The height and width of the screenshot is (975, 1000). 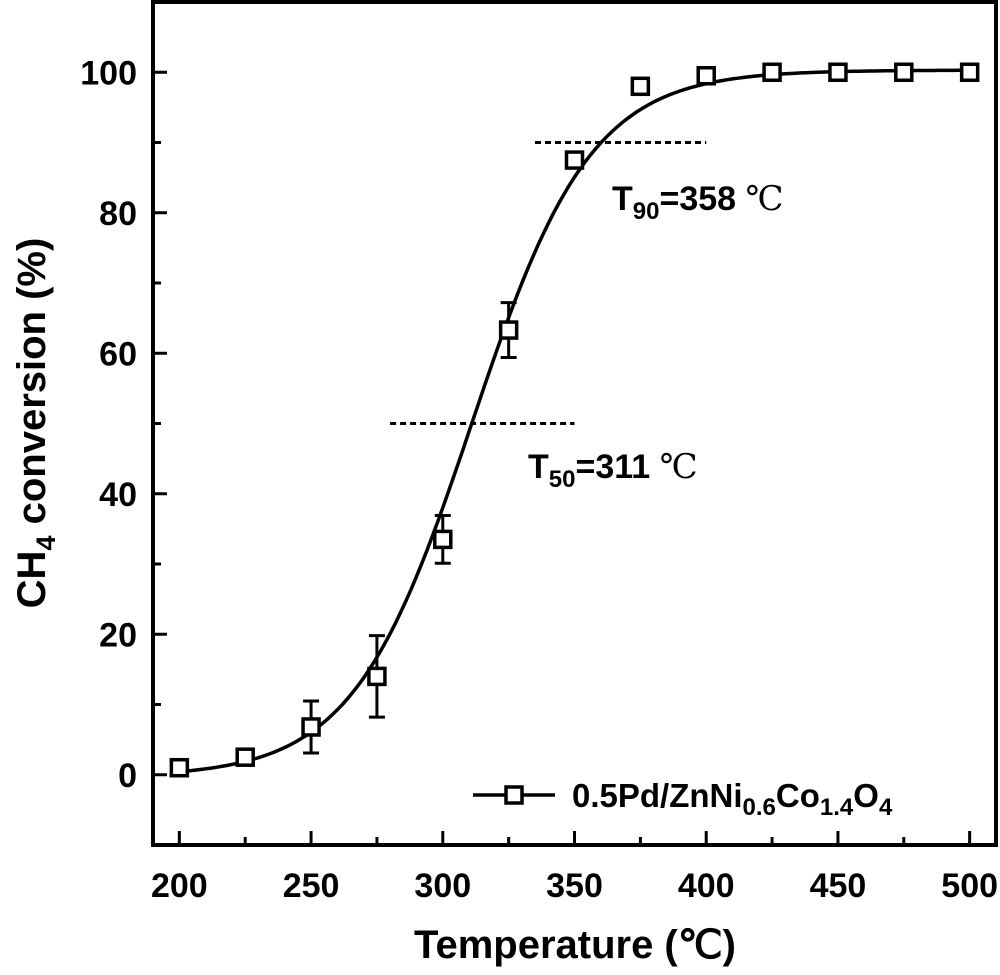 What do you see at coordinates (311, 886) in the screenshot?
I see `x-tick-label: 250` at bounding box center [311, 886].